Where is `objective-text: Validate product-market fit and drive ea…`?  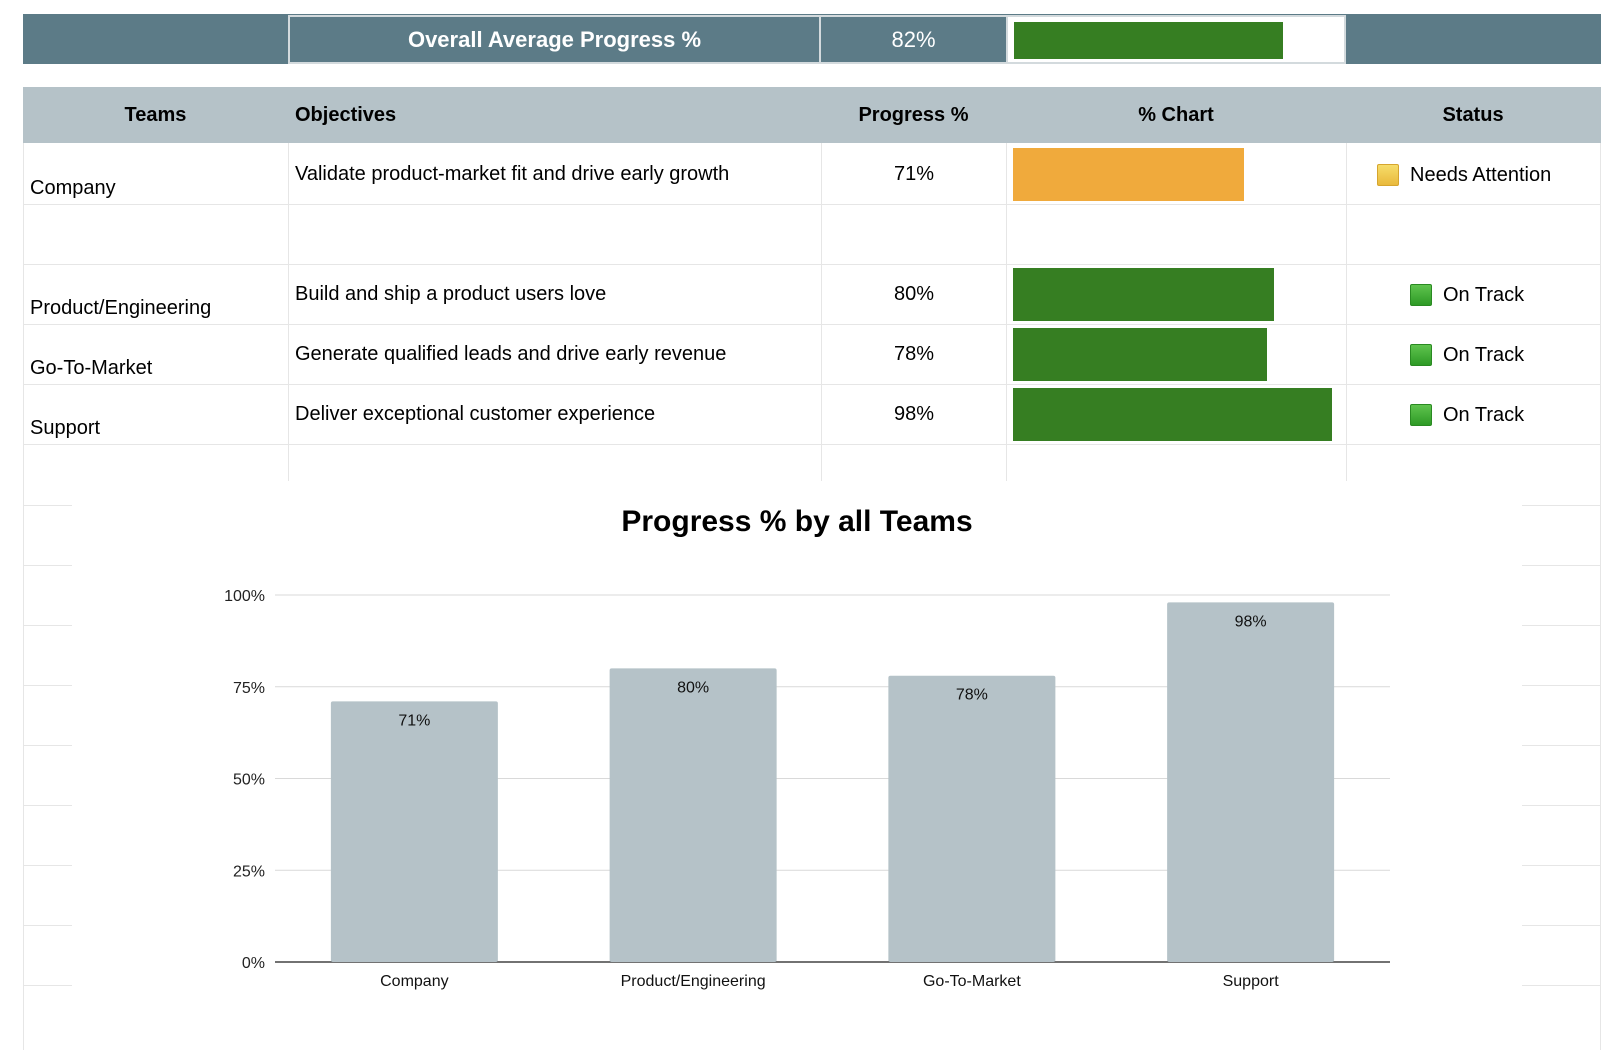
objective-text: Validate product-market fit and drive ea… is located at coordinates (512, 174).